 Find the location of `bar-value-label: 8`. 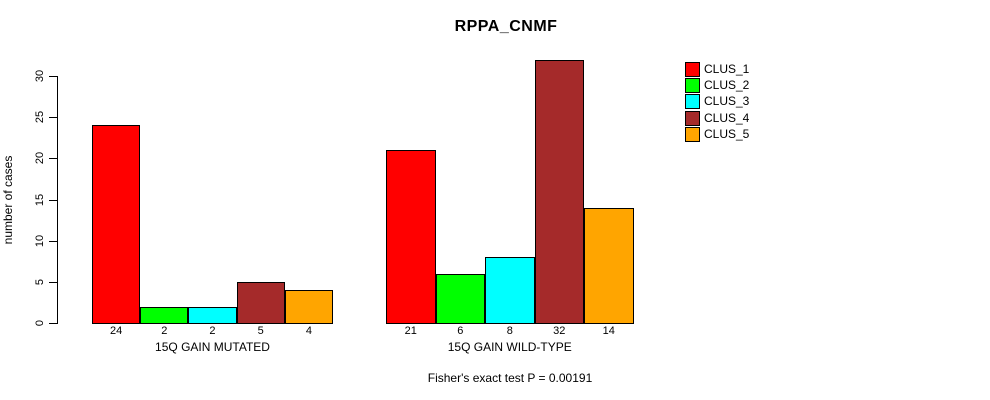

bar-value-label: 8 is located at coordinates (509, 331).